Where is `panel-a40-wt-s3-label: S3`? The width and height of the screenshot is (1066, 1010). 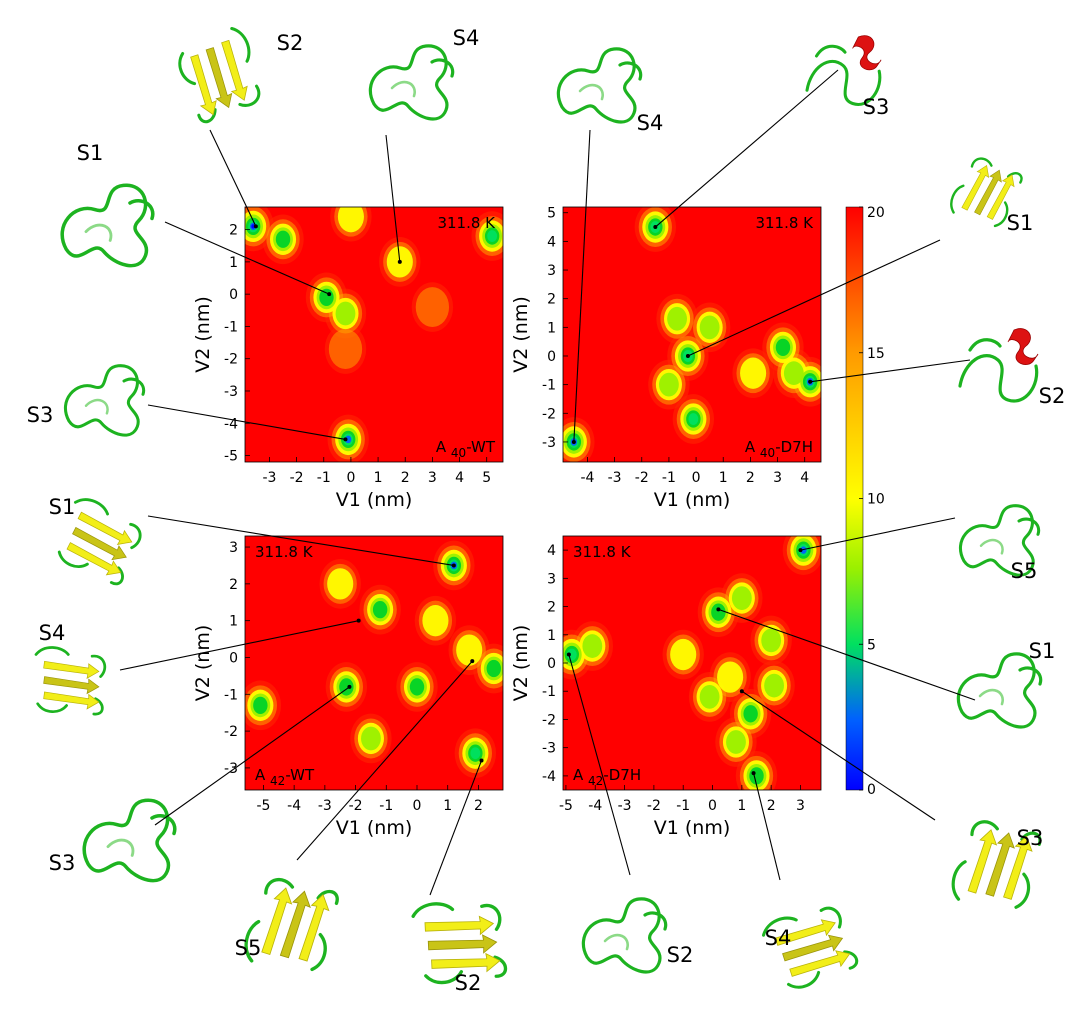 panel-a40-wt-s3-label: S3 is located at coordinates (40, 415).